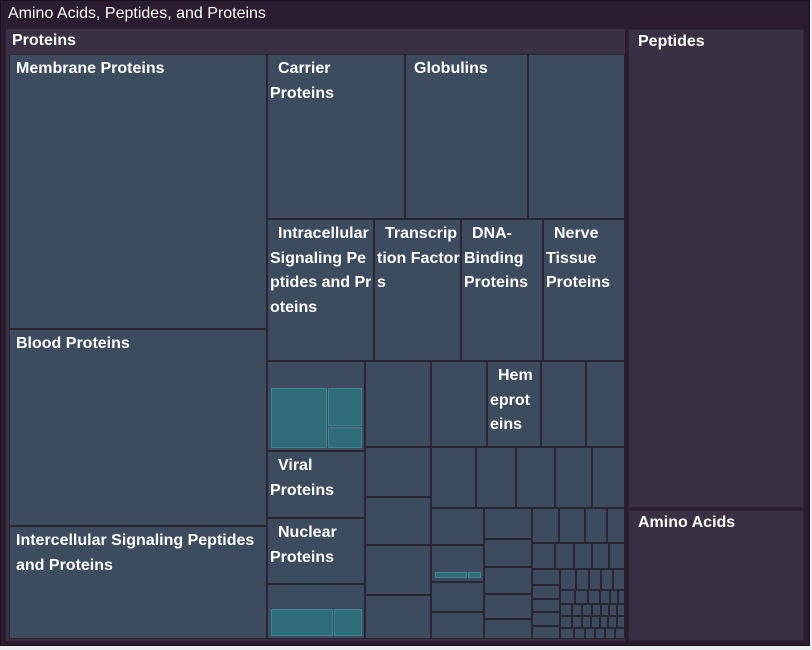 The image size is (812, 650). I want to click on cell-globulins: Globulins, so click(466, 136).